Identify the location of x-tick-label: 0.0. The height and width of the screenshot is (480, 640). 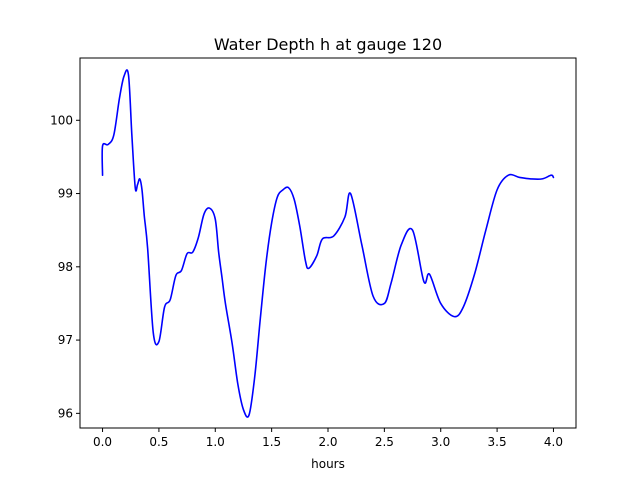
(102, 442).